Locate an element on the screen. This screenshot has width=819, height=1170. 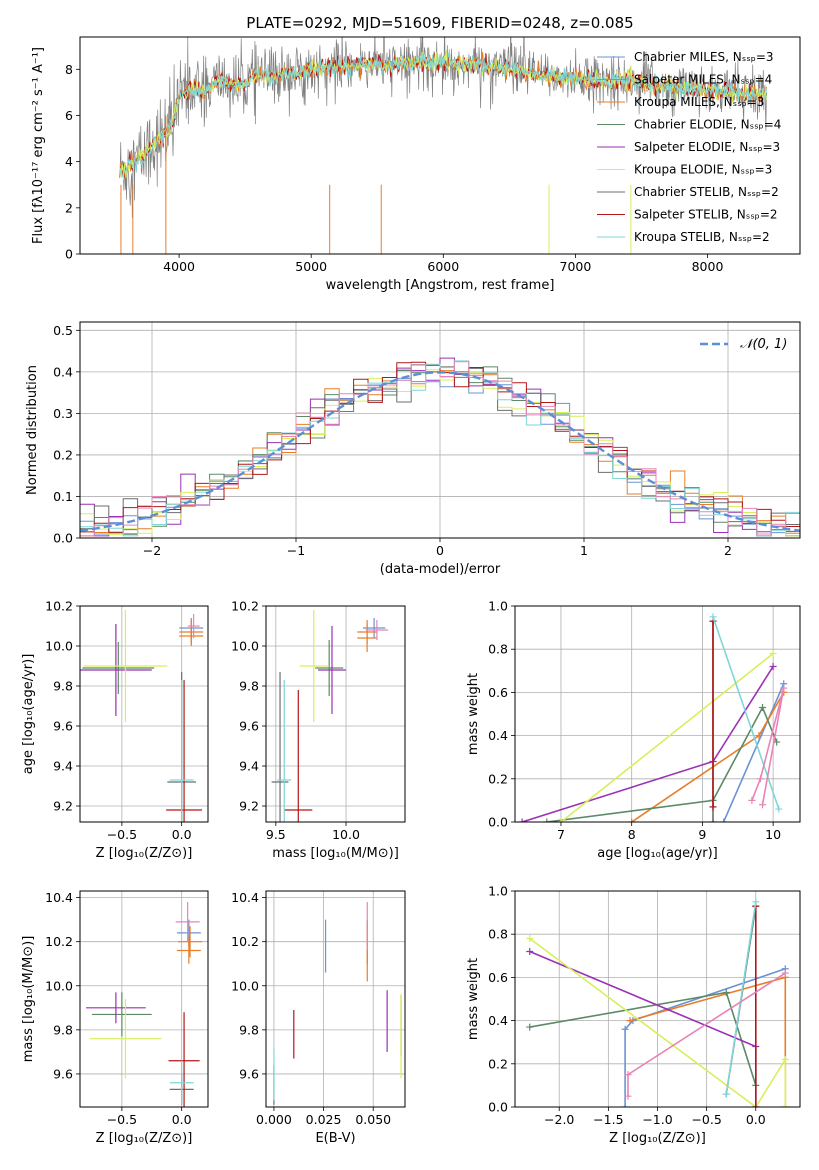
y-tick-label: 0.2 is located at coordinates (63, 454).